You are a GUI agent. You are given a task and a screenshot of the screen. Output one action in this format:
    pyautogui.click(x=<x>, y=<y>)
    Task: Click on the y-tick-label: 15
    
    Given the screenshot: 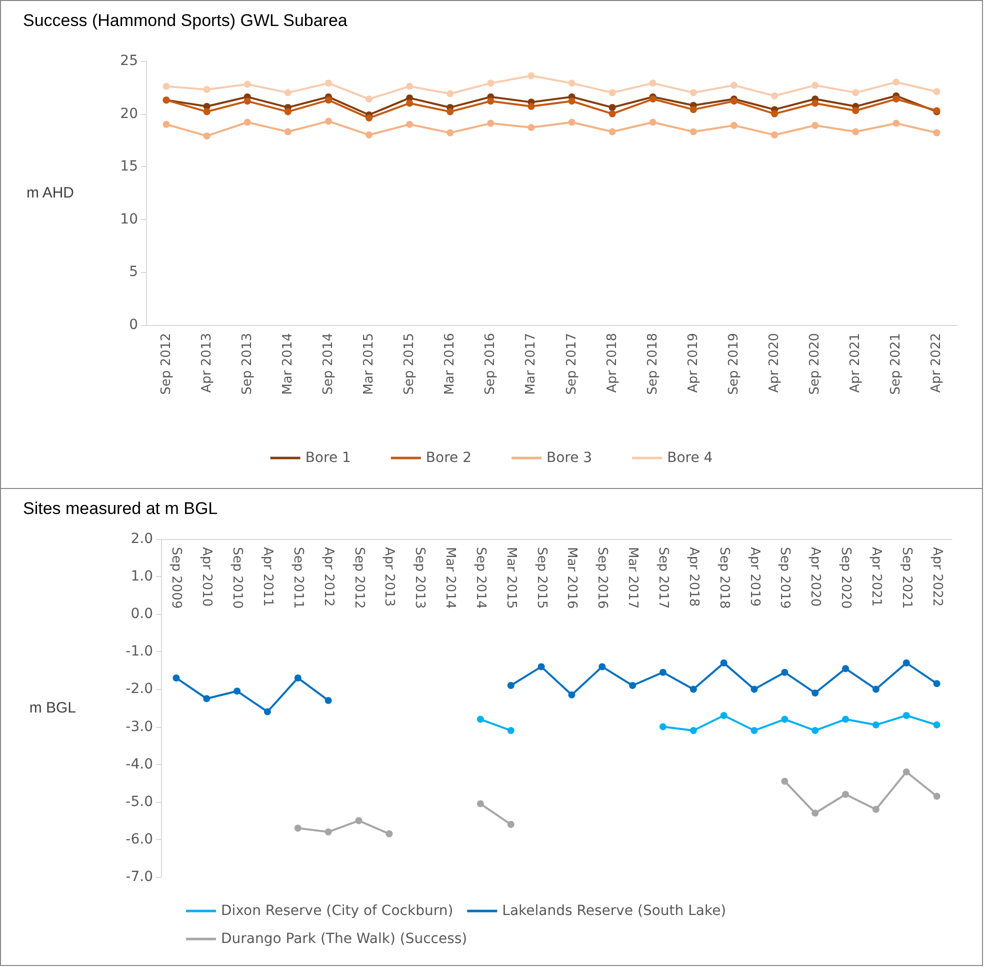 What is the action you would take?
    pyautogui.click(x=129, y=166)
    